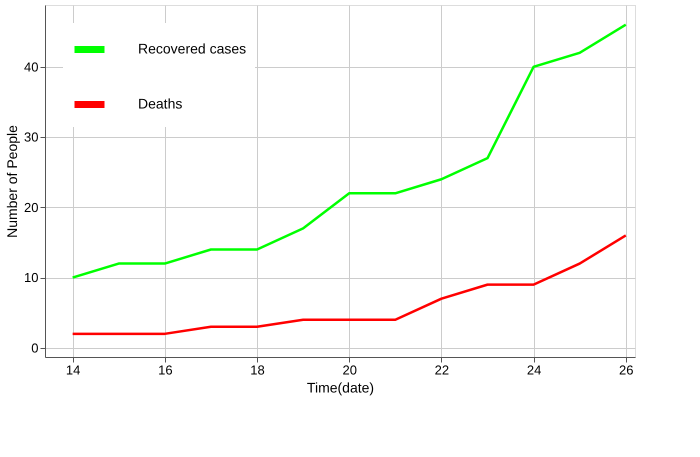 The height and width of the screenshot is (457, 700). What do you see at coordinates (31, 278) in the screenshot?
I see `y-tick-label: 10` at bounding box center [31, 278].